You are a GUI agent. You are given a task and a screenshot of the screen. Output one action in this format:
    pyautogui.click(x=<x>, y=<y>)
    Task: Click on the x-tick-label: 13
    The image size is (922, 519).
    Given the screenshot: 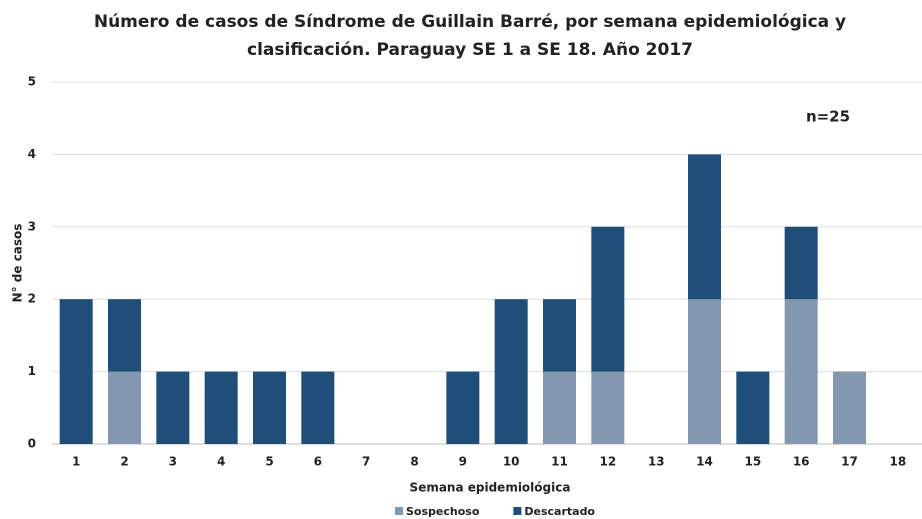 What is the action you would take?
    pyautogui.click(x=656, y=462)
    